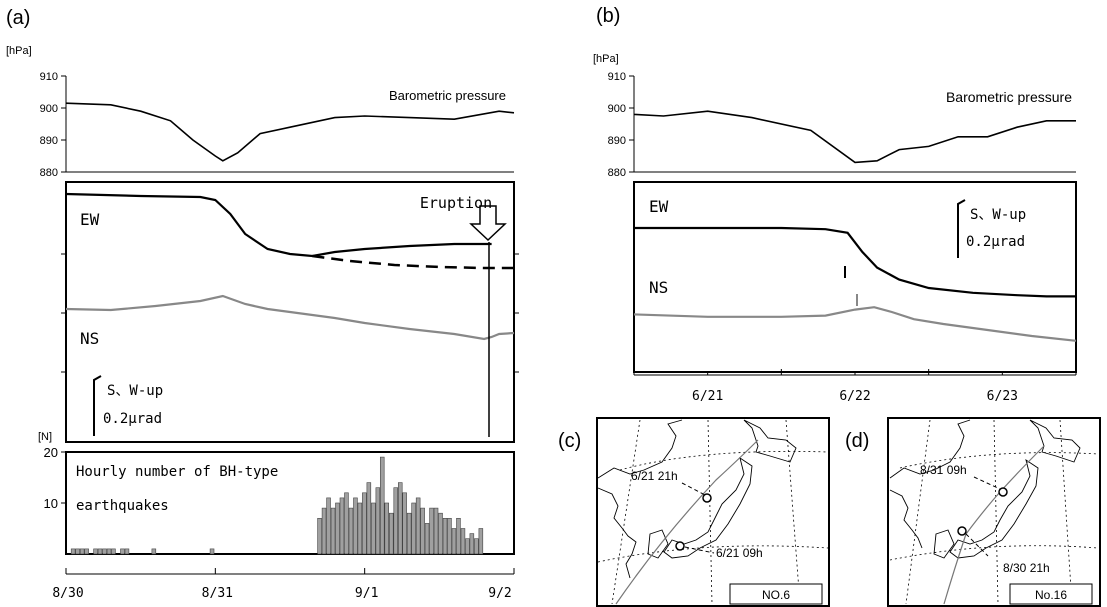 The image size is (1107, 607). What do you see at coordinates (1055, 441) in the screenshot?
I see `map-d-hokkaido` at bounding box center [1055, 441].